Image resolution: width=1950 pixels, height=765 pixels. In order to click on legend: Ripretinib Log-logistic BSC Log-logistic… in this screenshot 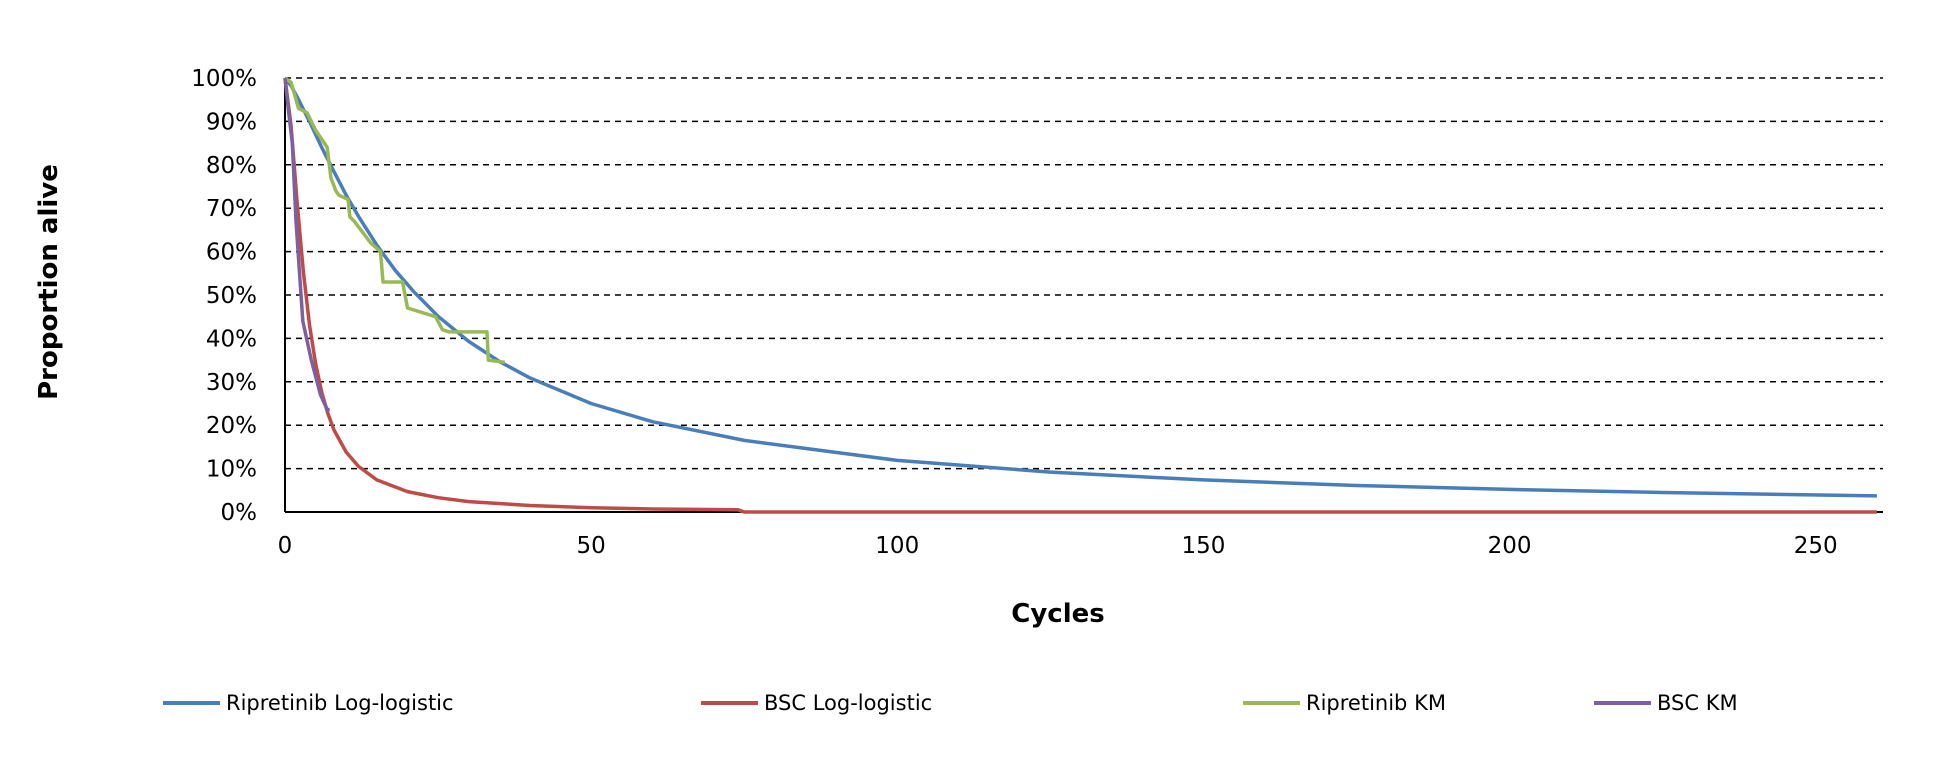, I will do `click(975, 703)`.